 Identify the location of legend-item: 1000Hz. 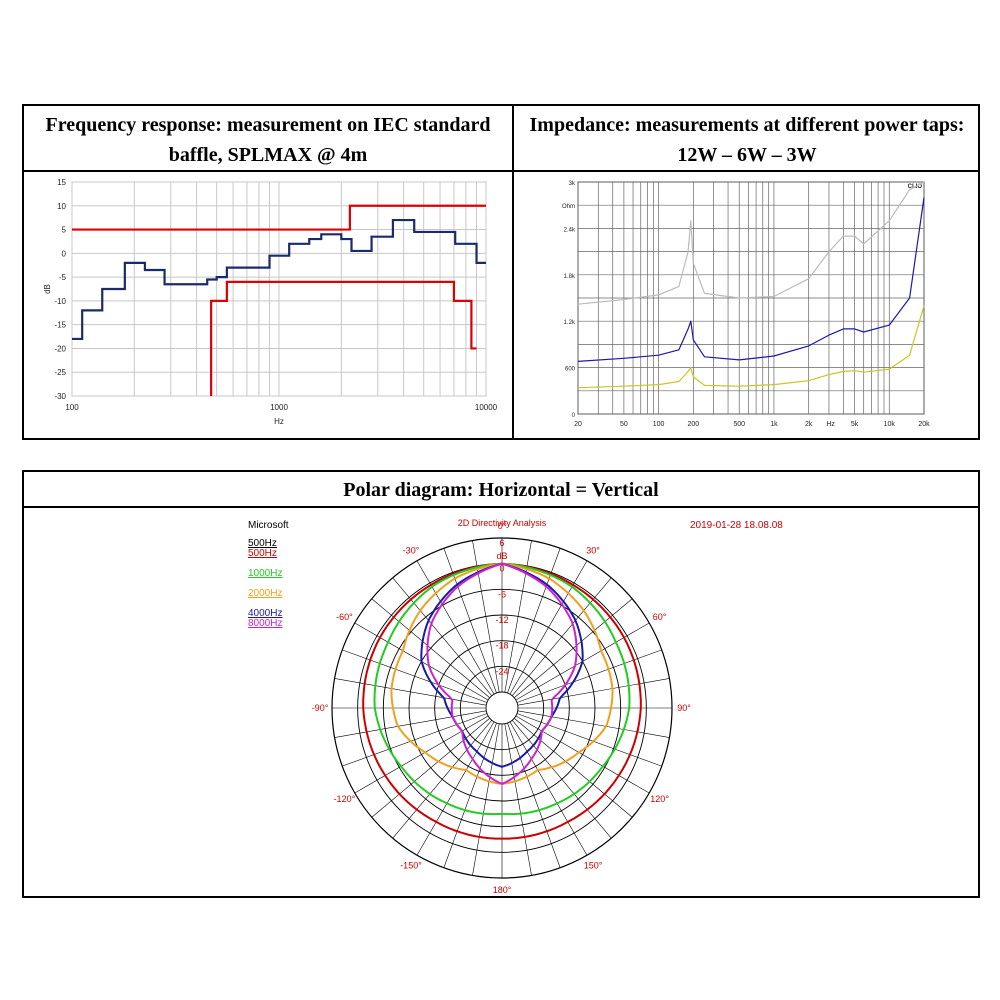
(265, 573).